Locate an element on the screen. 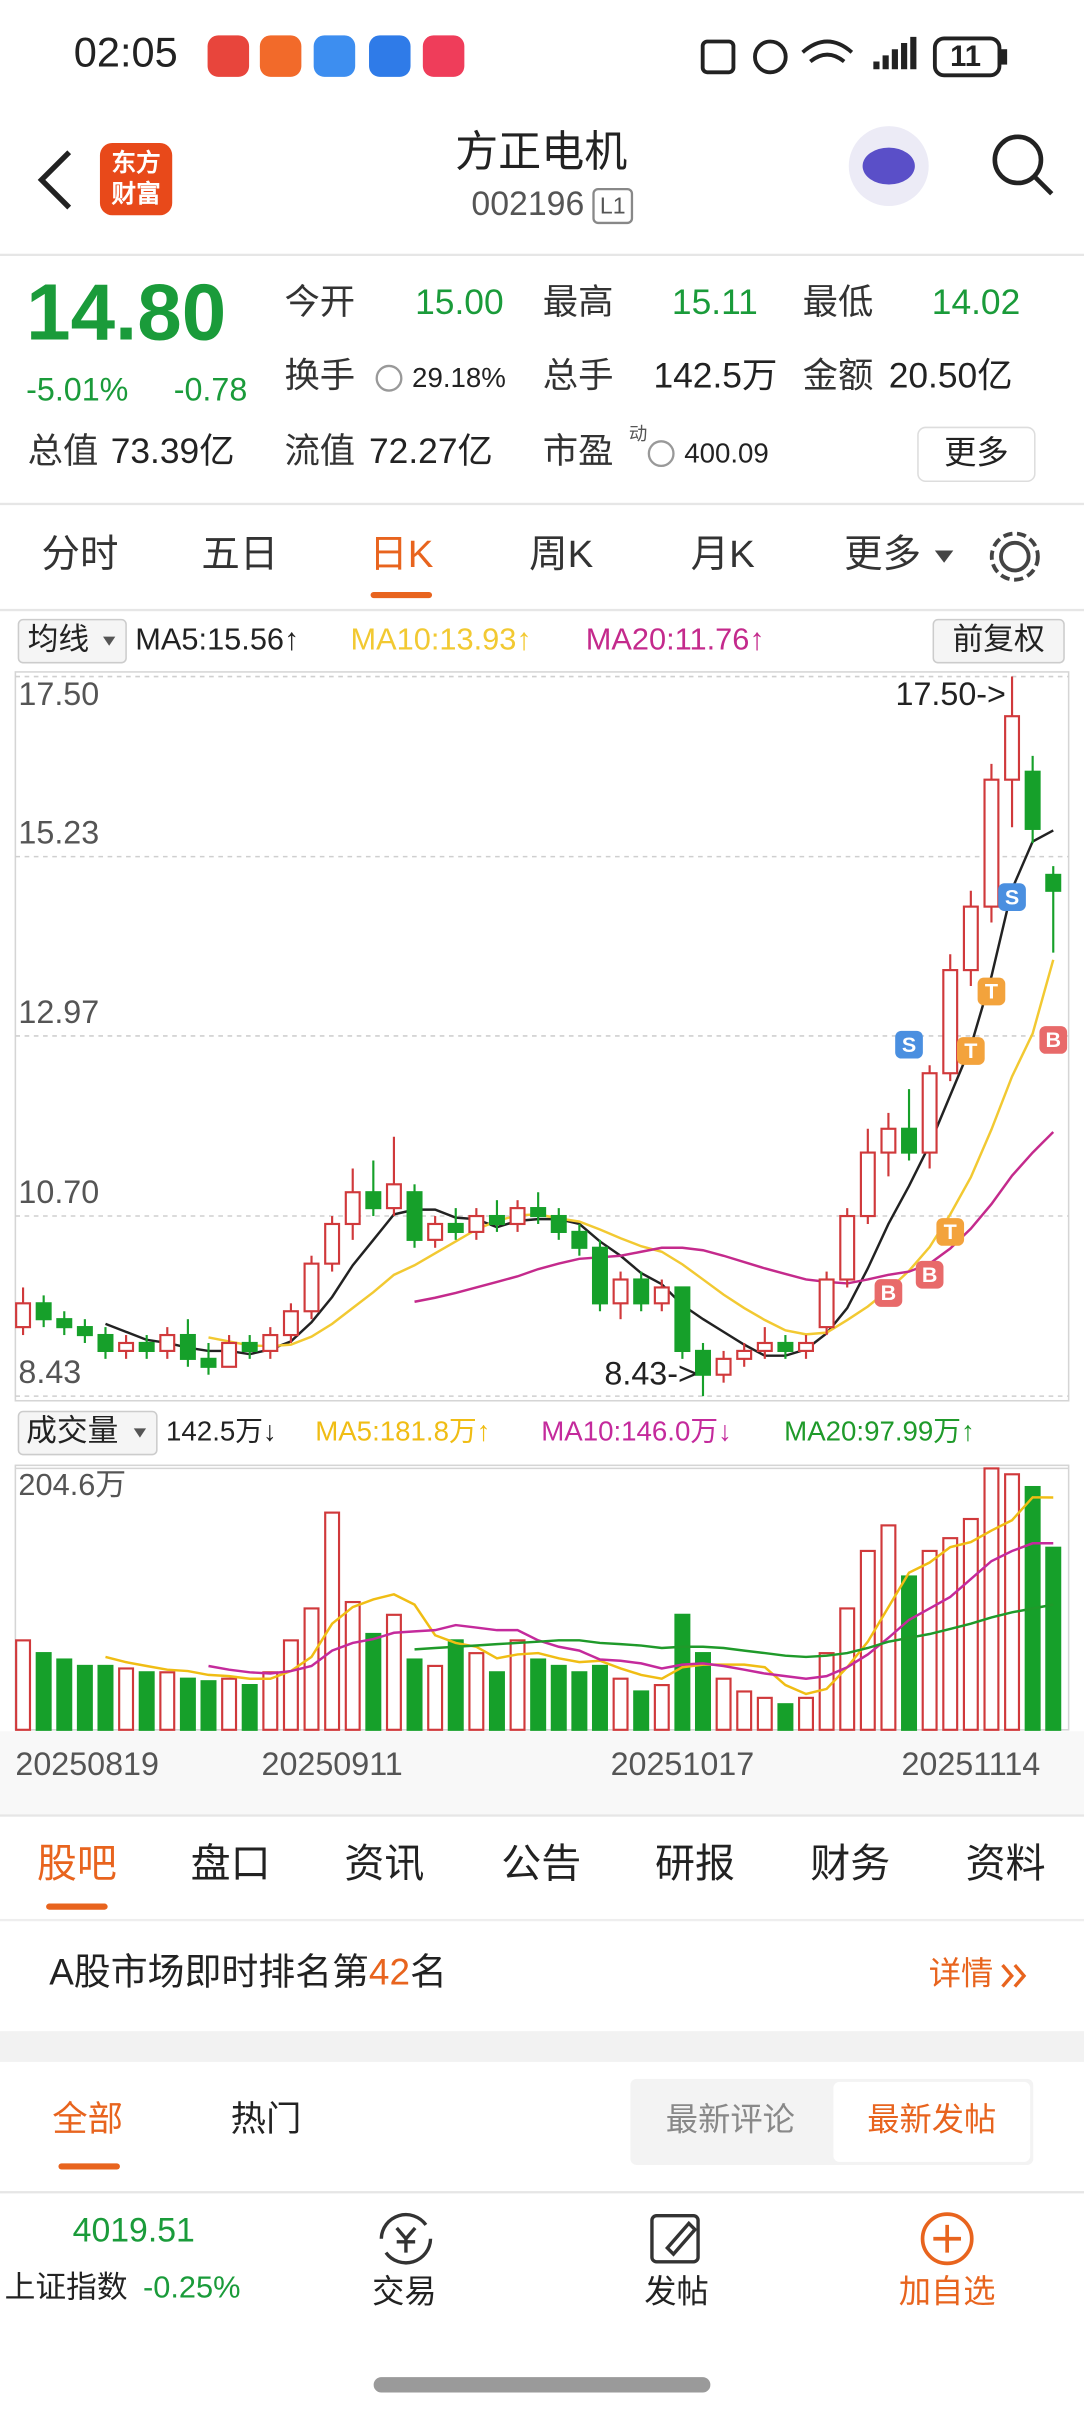 This screenshot has height=2412, width=1084. index-name: 上证指数 is located at coordinates (66, 2287).